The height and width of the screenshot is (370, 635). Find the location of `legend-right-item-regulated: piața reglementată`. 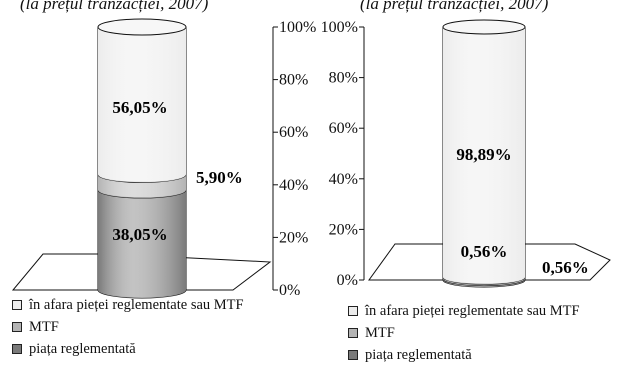

legend-right-item-regulated: piața reglementată is located at coordinates (464, 355).